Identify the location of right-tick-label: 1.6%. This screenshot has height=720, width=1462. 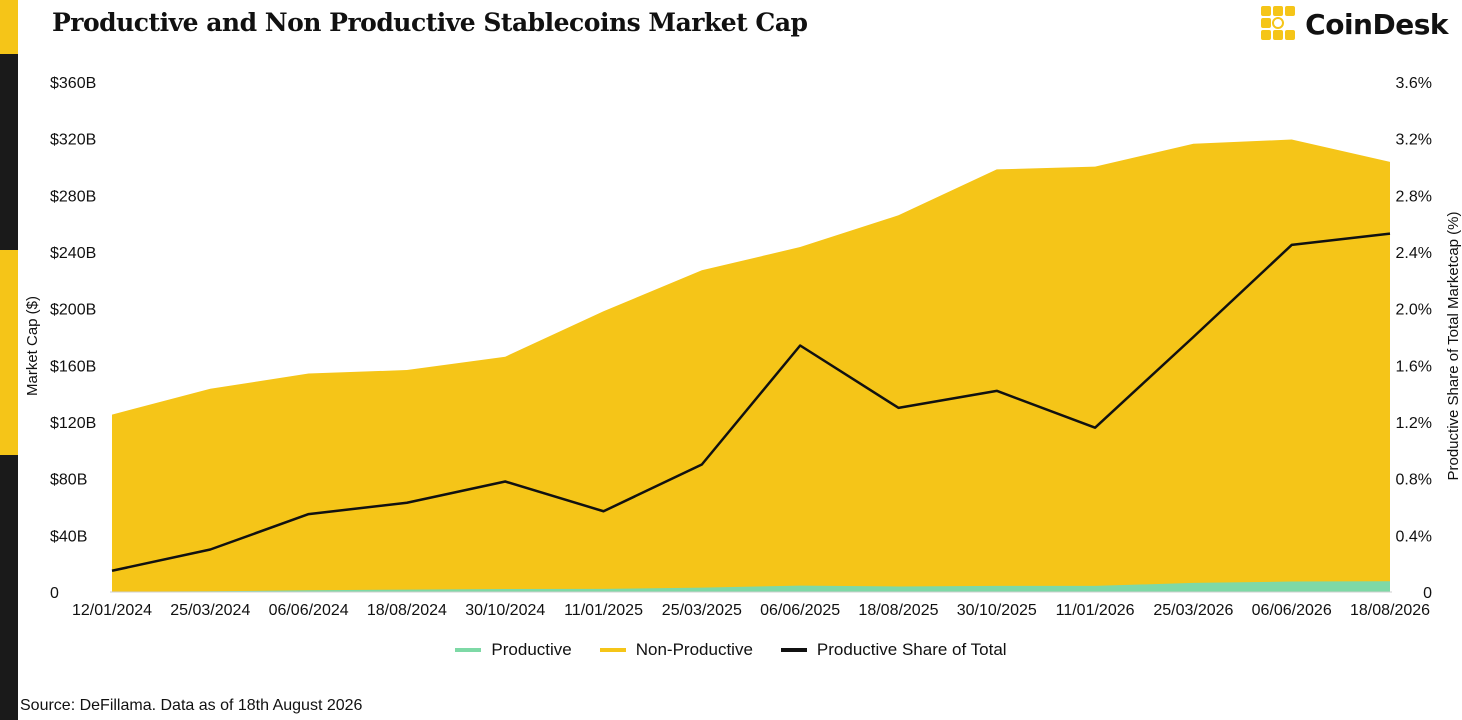
(1414, 366).